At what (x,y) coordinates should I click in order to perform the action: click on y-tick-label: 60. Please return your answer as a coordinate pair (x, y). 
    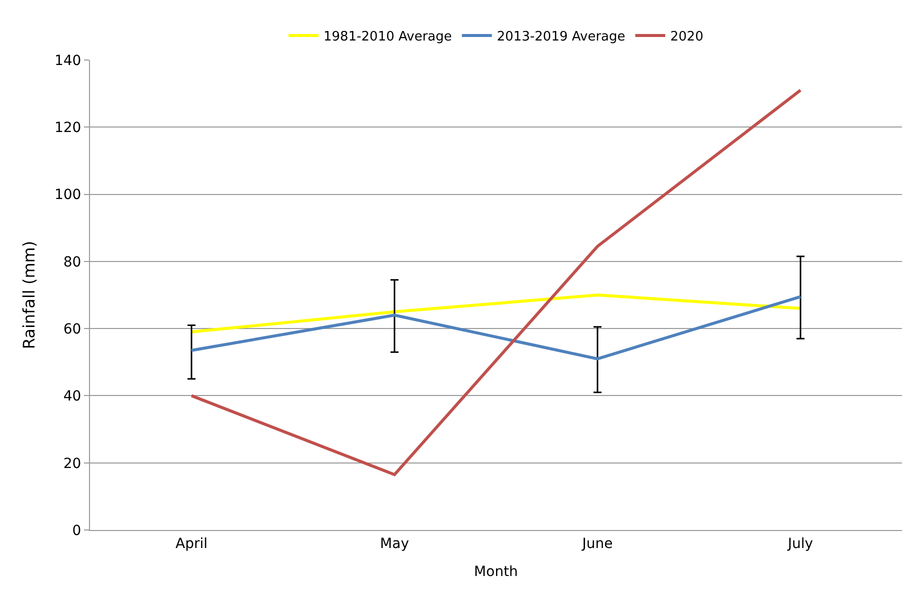
    Looking at the image, I should click on (72, 329).